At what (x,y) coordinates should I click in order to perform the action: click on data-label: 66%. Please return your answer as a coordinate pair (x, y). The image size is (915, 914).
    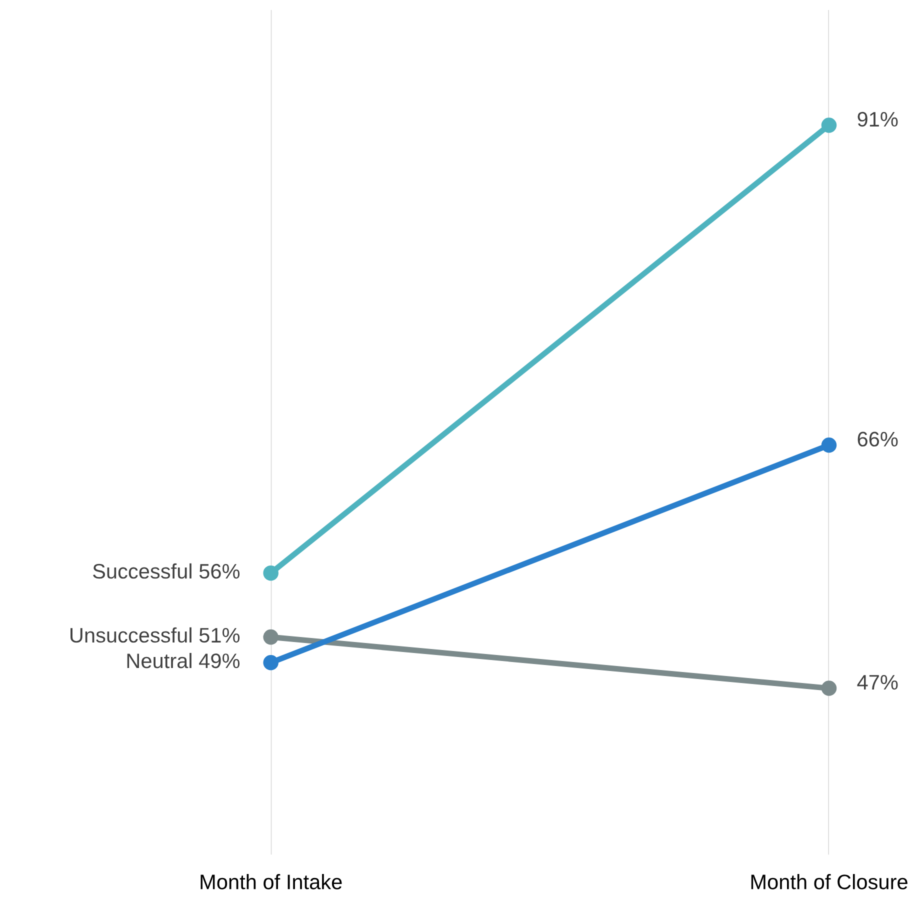
    Looking at the image, I should click on (878, 439).